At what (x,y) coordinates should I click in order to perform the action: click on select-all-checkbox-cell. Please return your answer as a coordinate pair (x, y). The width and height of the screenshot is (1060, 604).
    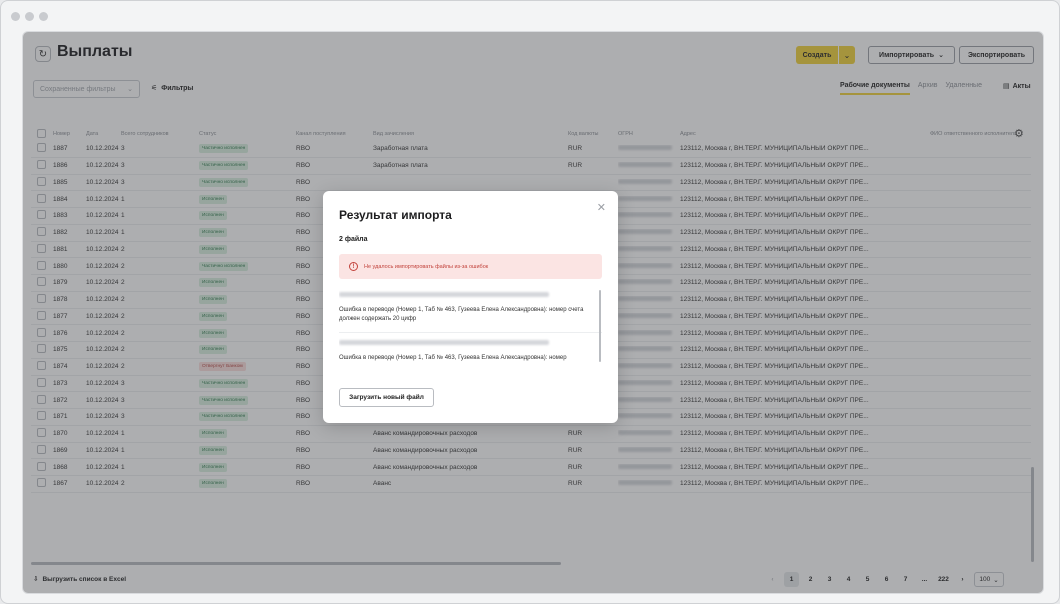
    Looking at the image, I should click on (42, 134).